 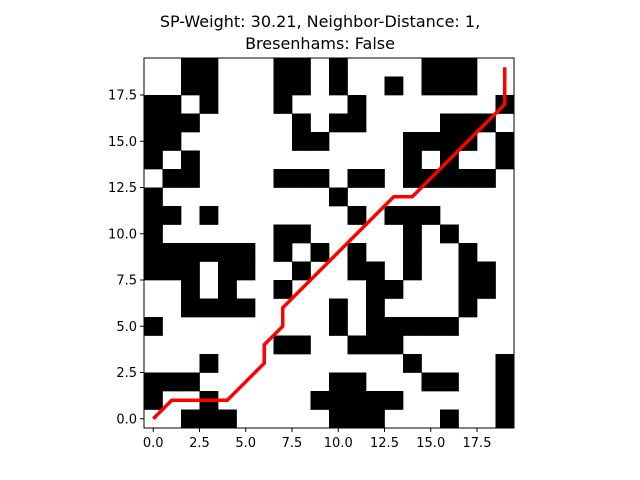 What do you see at coordinates (338, 443) in the screenshot?
I see `x-tick-label: 10.0` at bounding box center [338, 443].